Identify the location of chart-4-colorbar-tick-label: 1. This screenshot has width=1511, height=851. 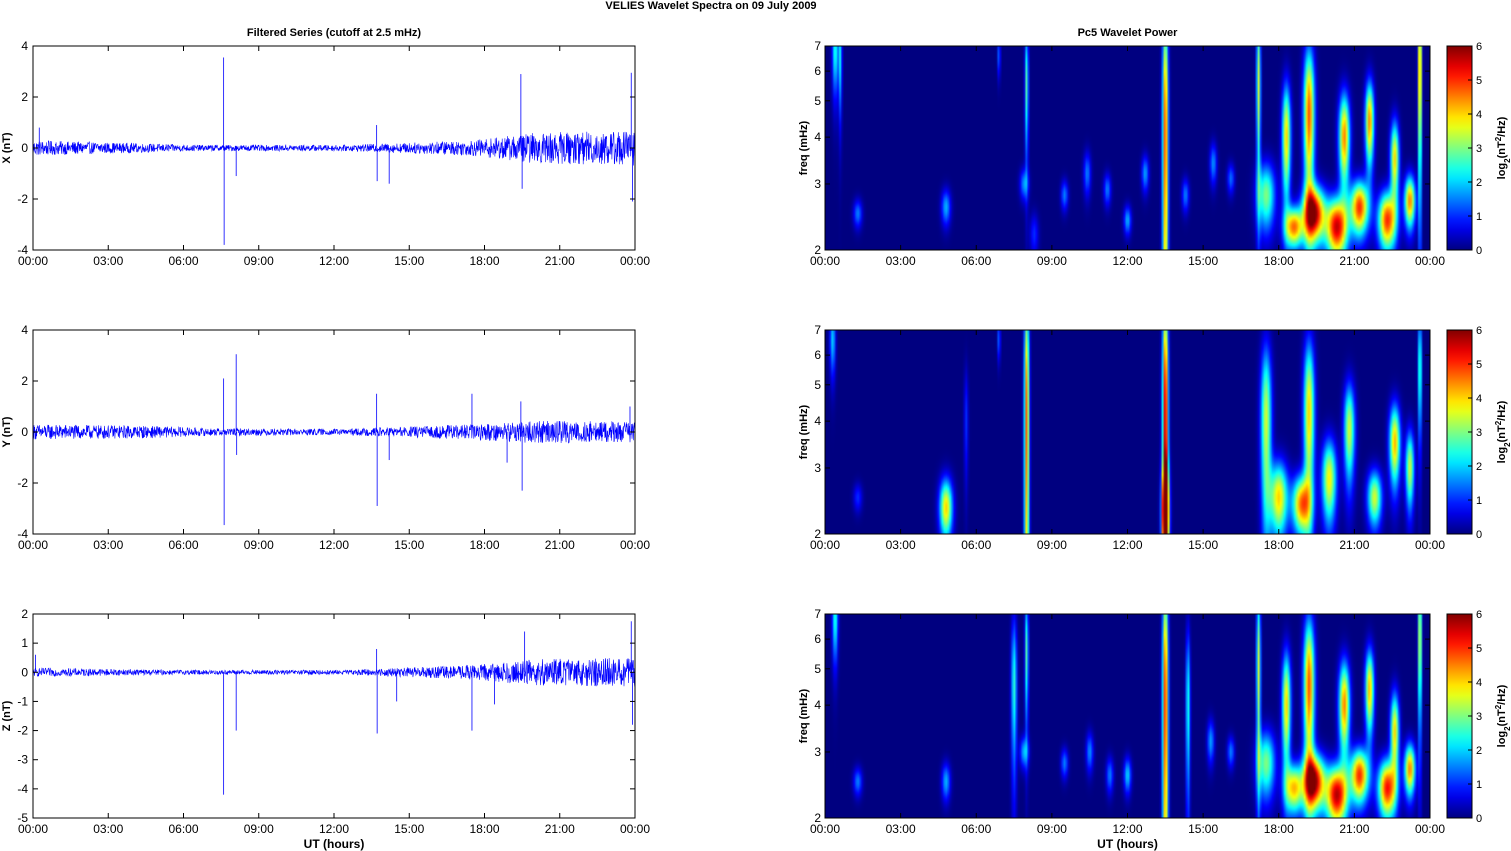
(1479, 217).